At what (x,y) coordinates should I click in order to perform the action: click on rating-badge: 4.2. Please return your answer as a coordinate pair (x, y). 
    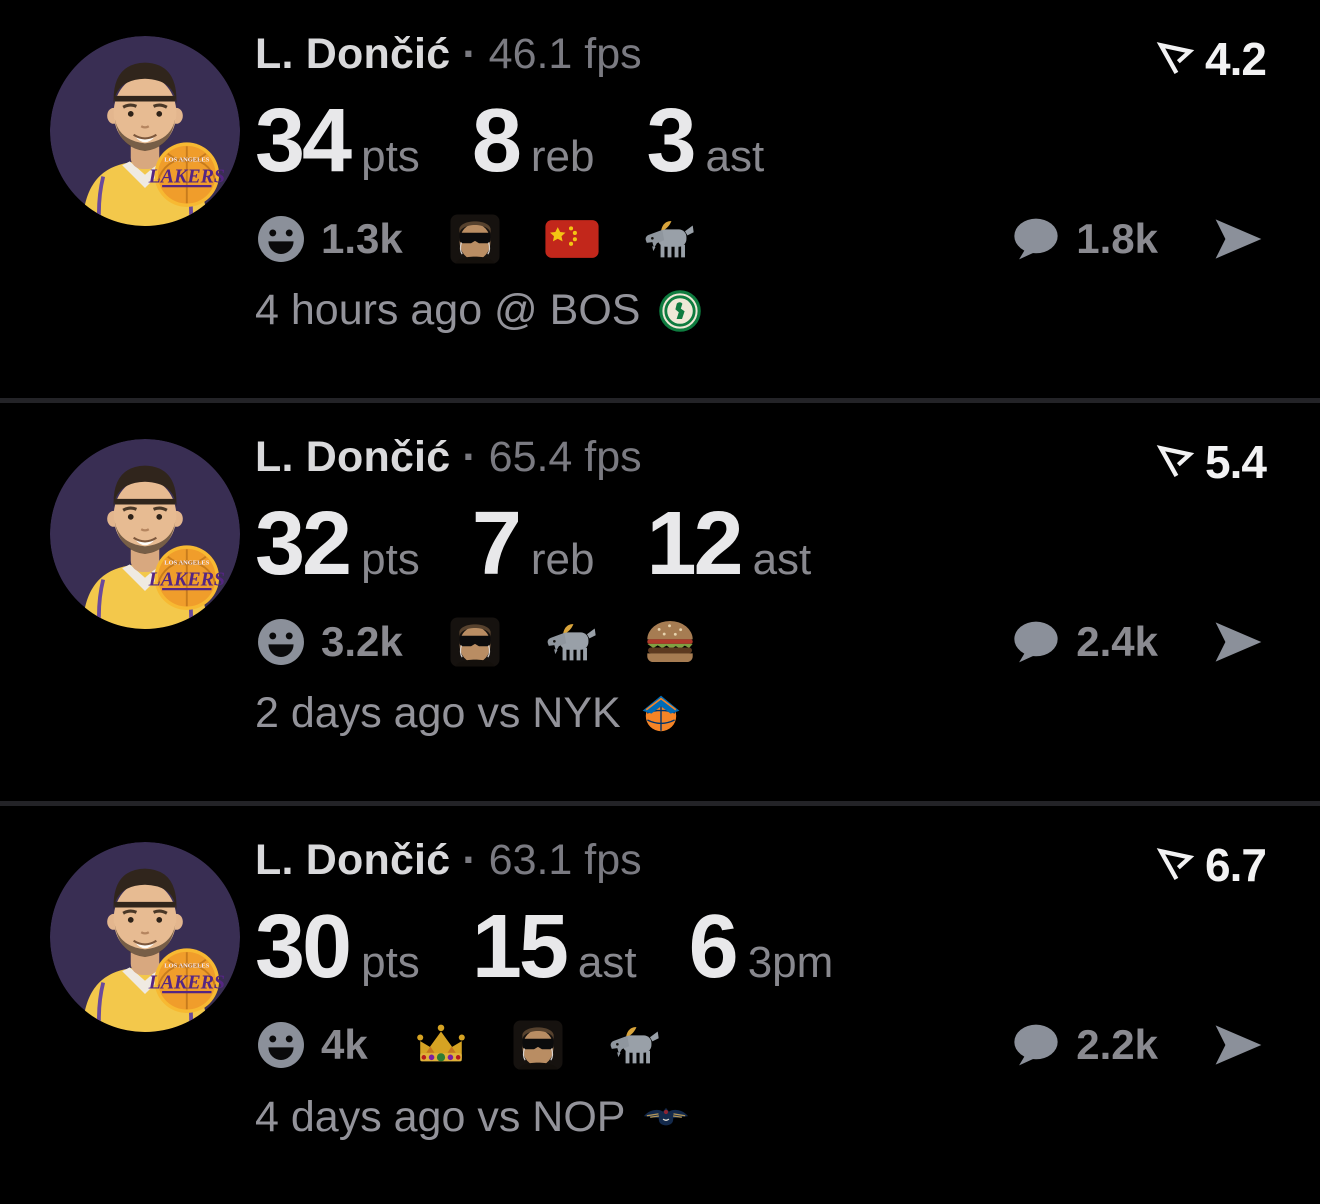
    Looking at the image, I should click on (1211, 59).